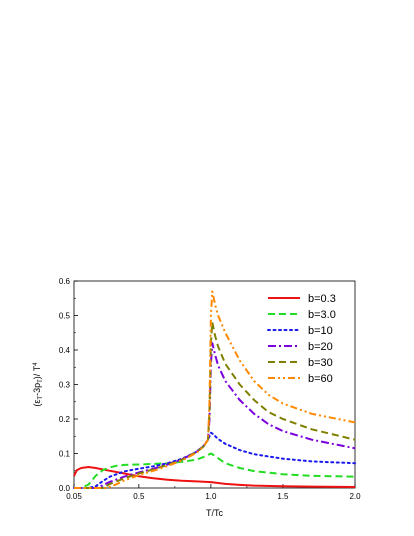 The image size is (414, 536). What do you see at coordinates (65, 488) in the screenshot?
I see `y-tick-label: 0.0` at bounding box center [65, 488].